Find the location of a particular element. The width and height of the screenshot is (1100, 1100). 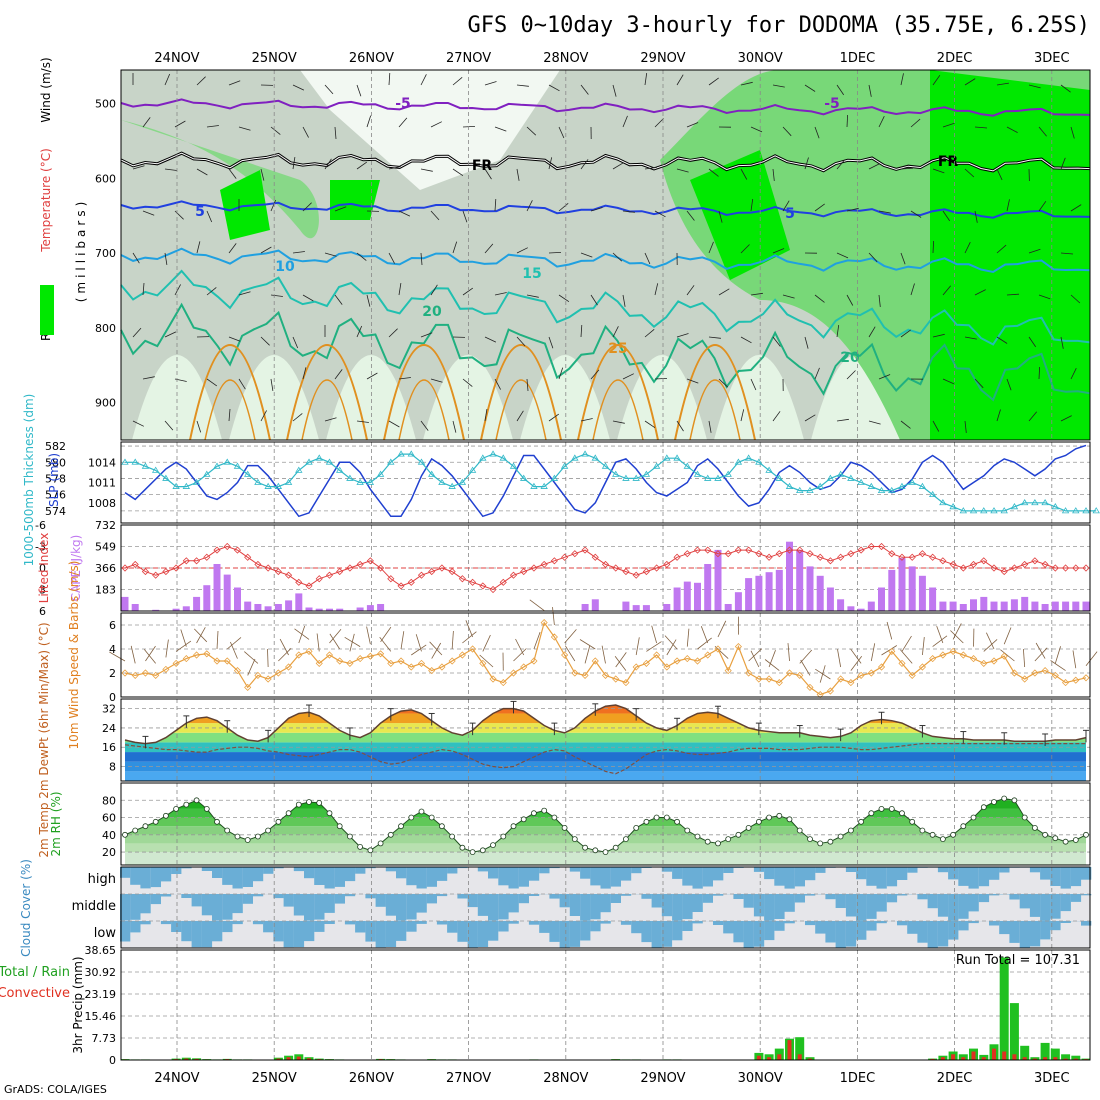

date-label-top: 30NOV is located at coordinates (760, 58).